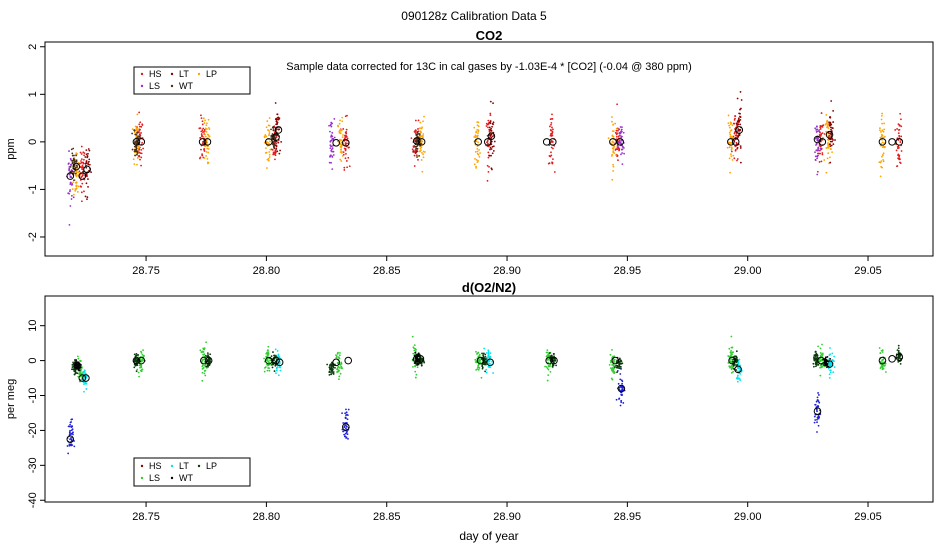 This screenshot has height=550, width=950. Describe the element at coordinates (146, 517) in the screenshot. I see `o2n2-xtick-label: 28.75` at that location.